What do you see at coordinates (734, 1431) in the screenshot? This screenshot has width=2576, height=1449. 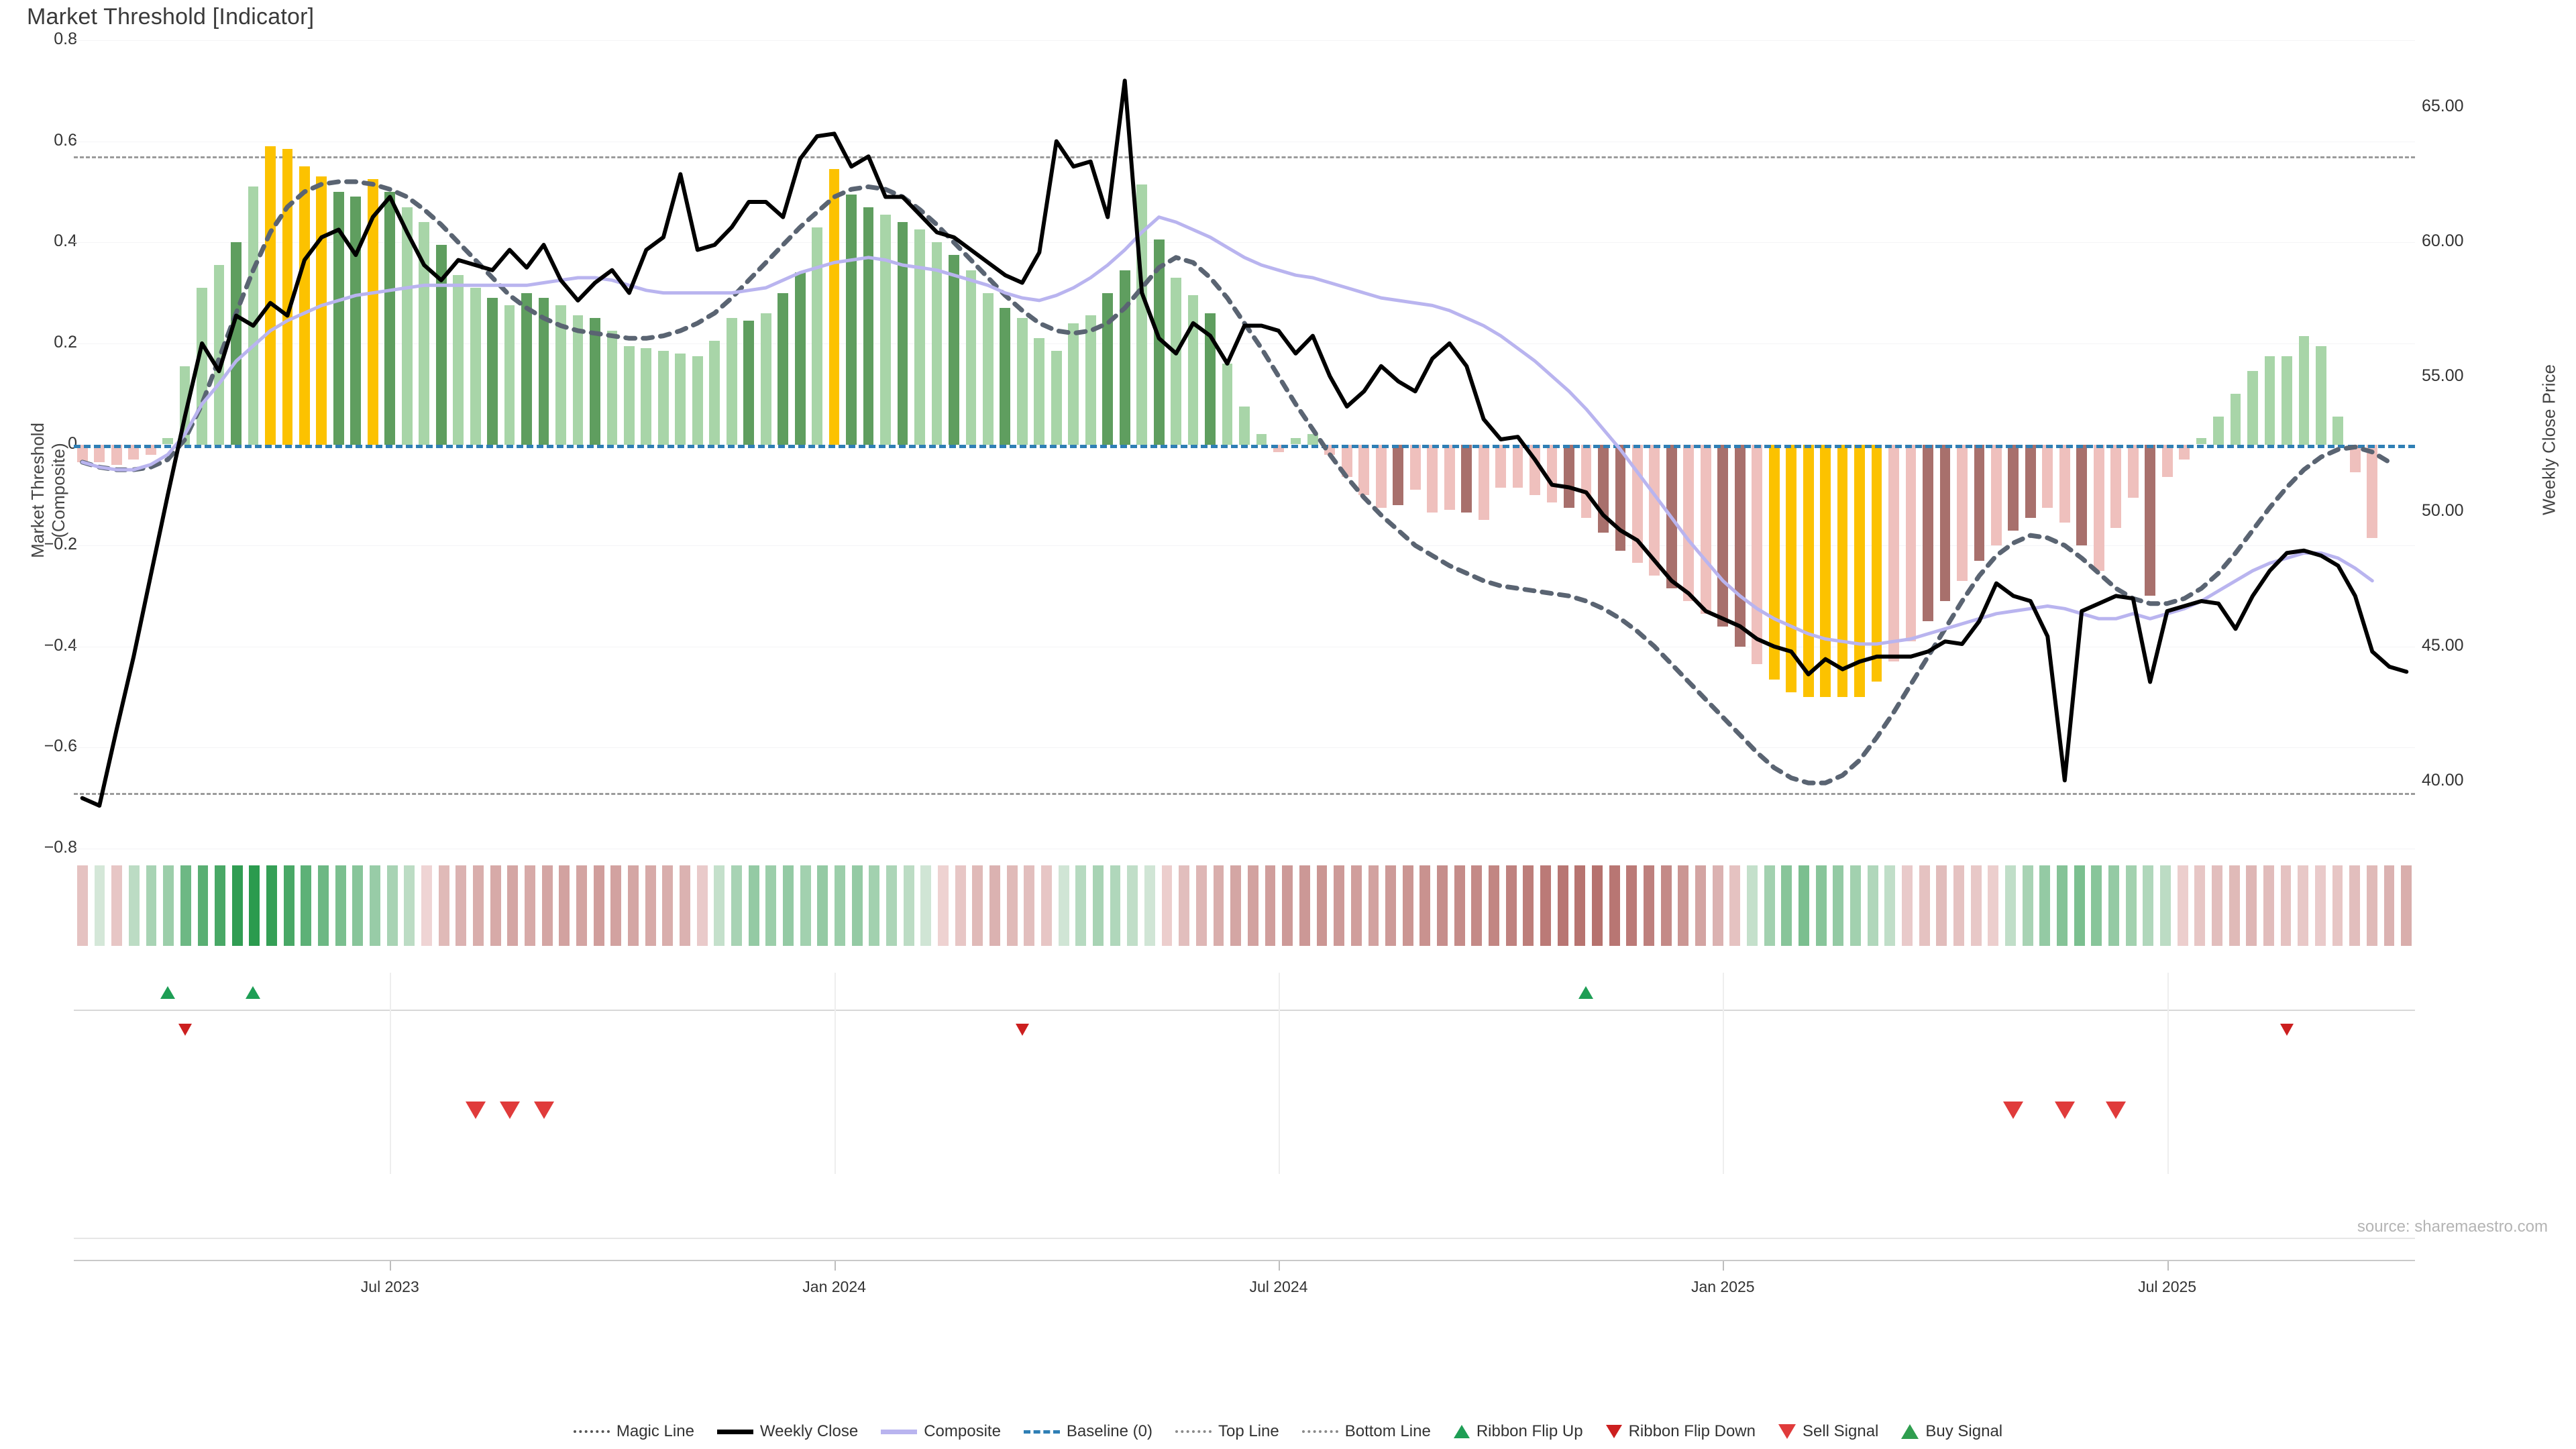 I see `solid-line-icon` at bounding box center [734, 1431].